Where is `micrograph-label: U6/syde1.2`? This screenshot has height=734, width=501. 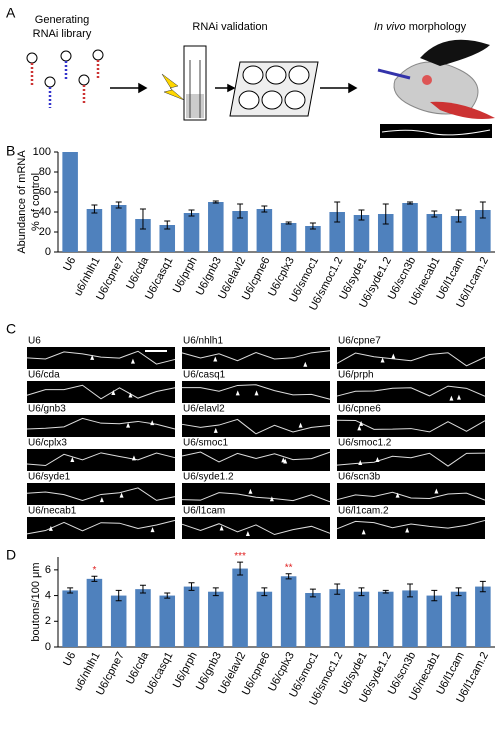 micrograph-label: U6/syde1.2 is located at coordinates (208, 477).